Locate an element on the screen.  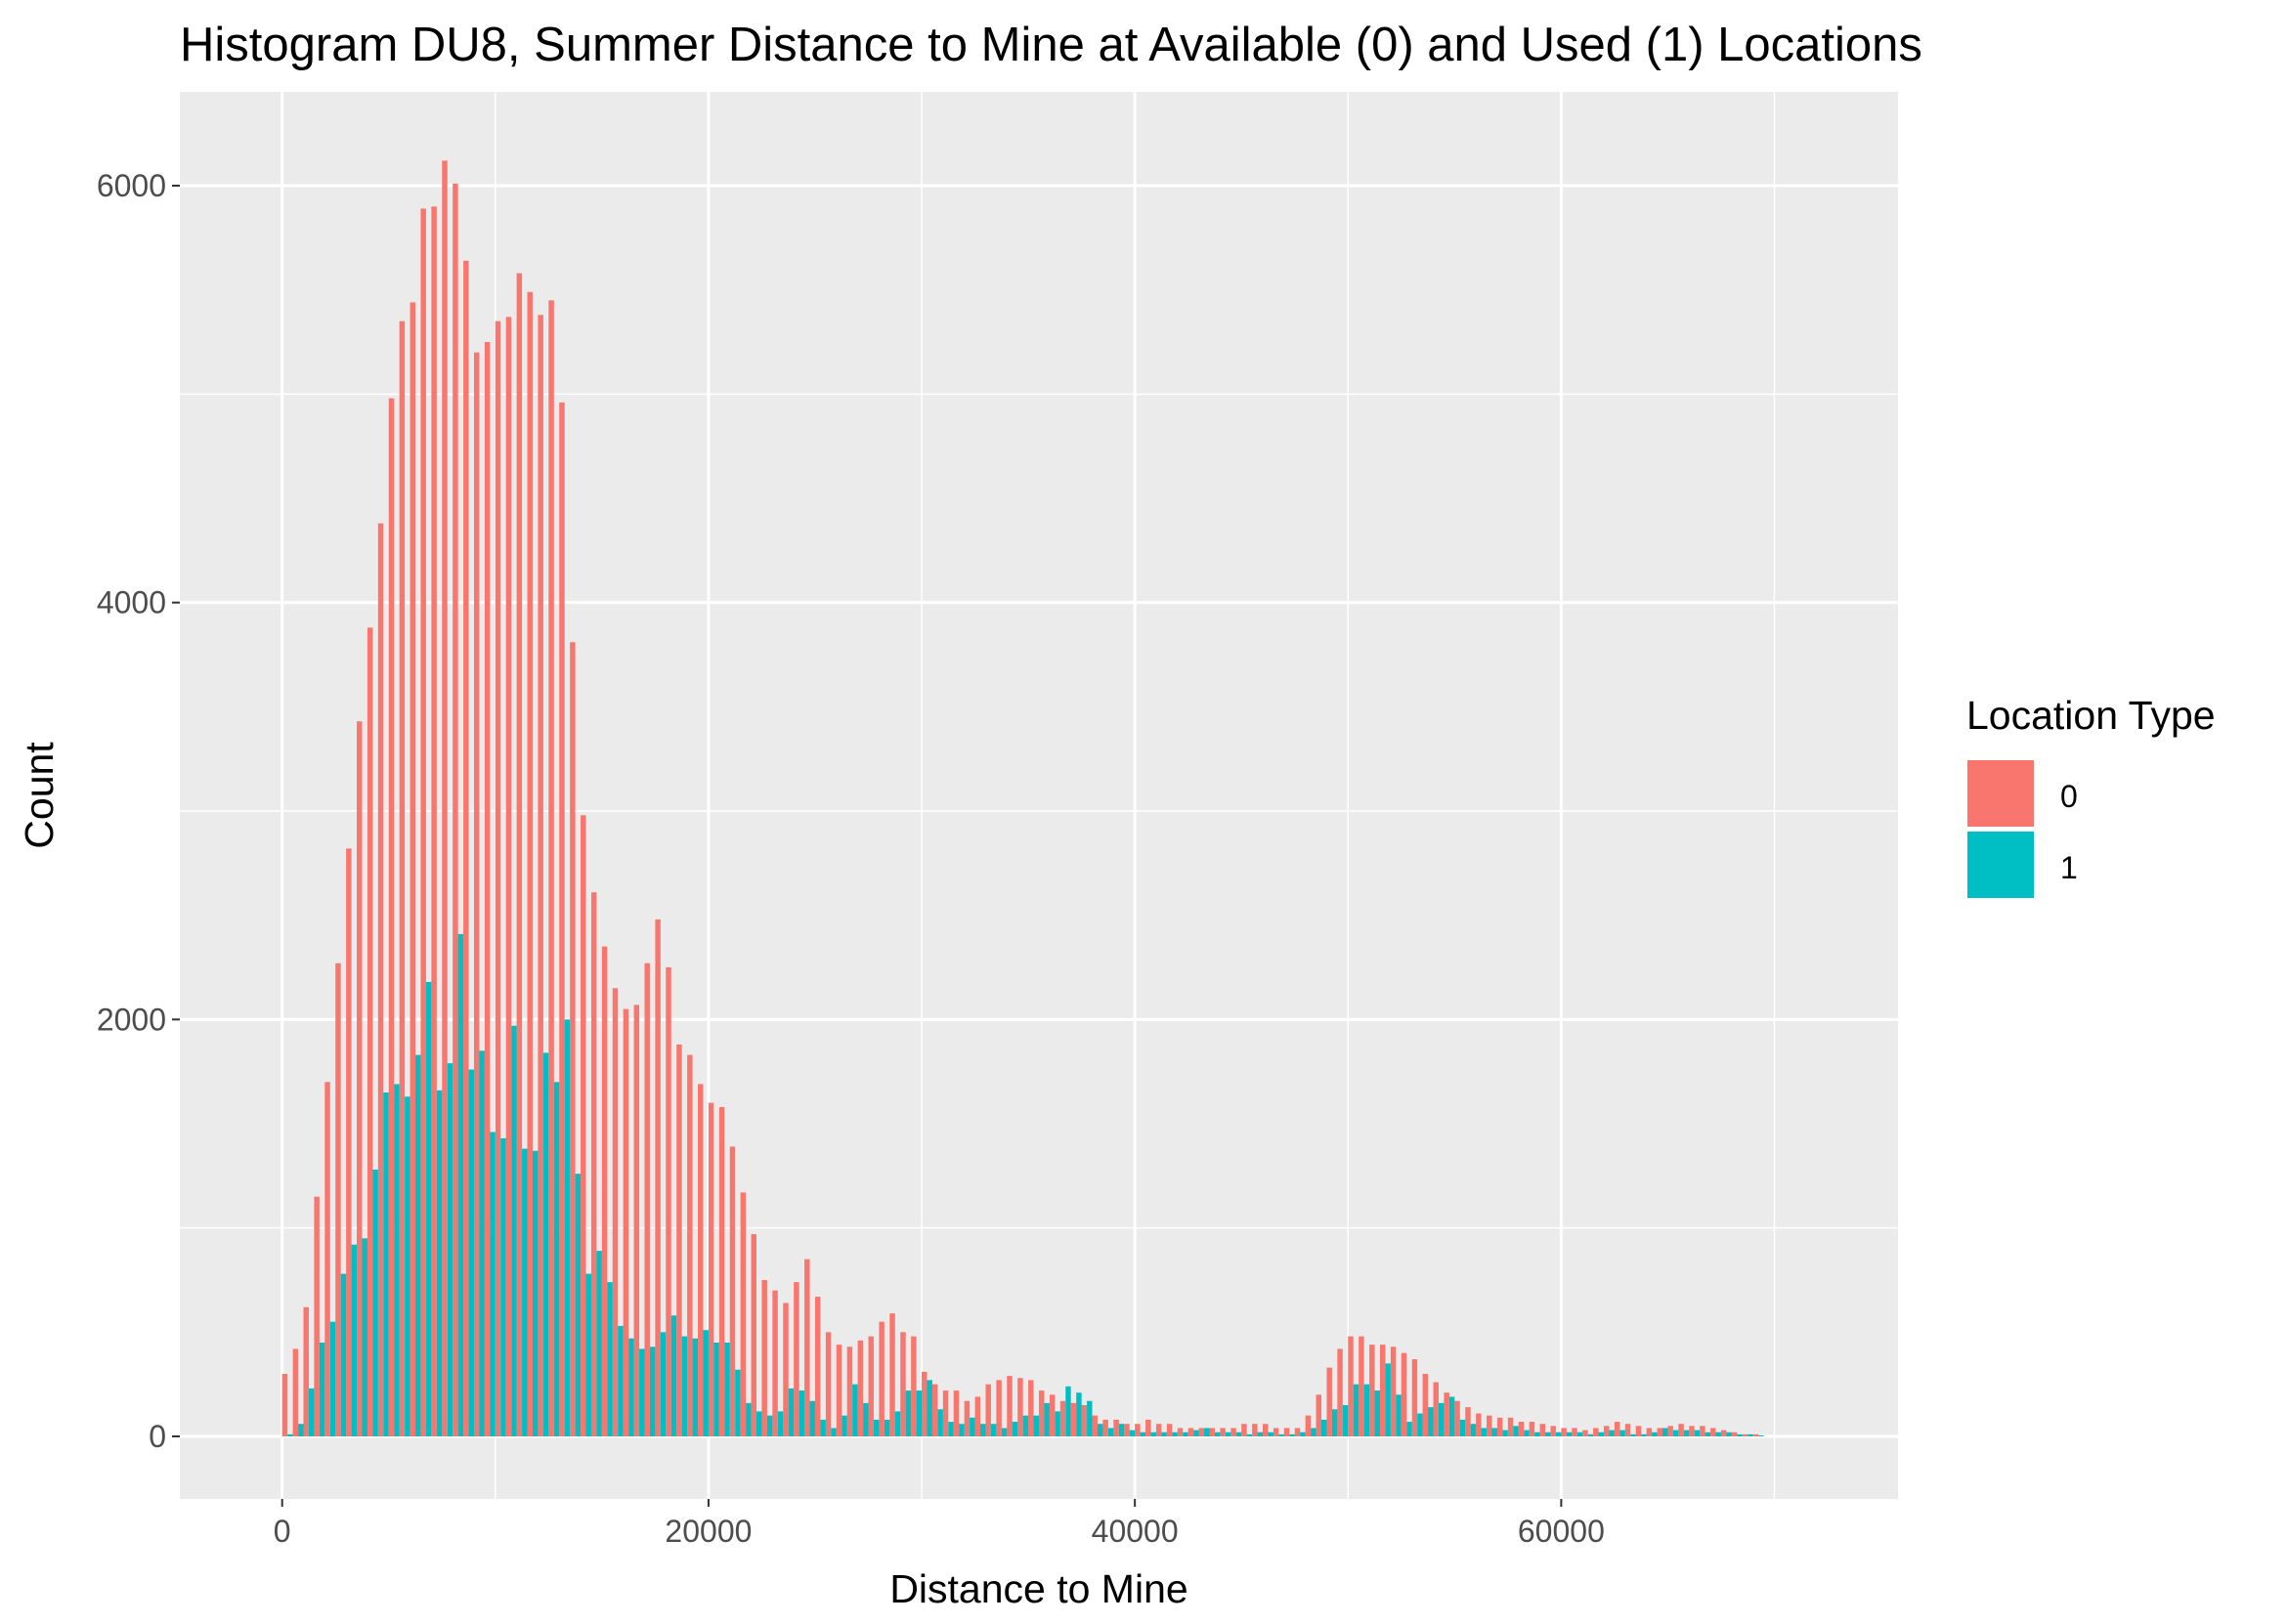
y-axis-ticks: 0 2000 4000 6000 is located at coordinates (138, 811).